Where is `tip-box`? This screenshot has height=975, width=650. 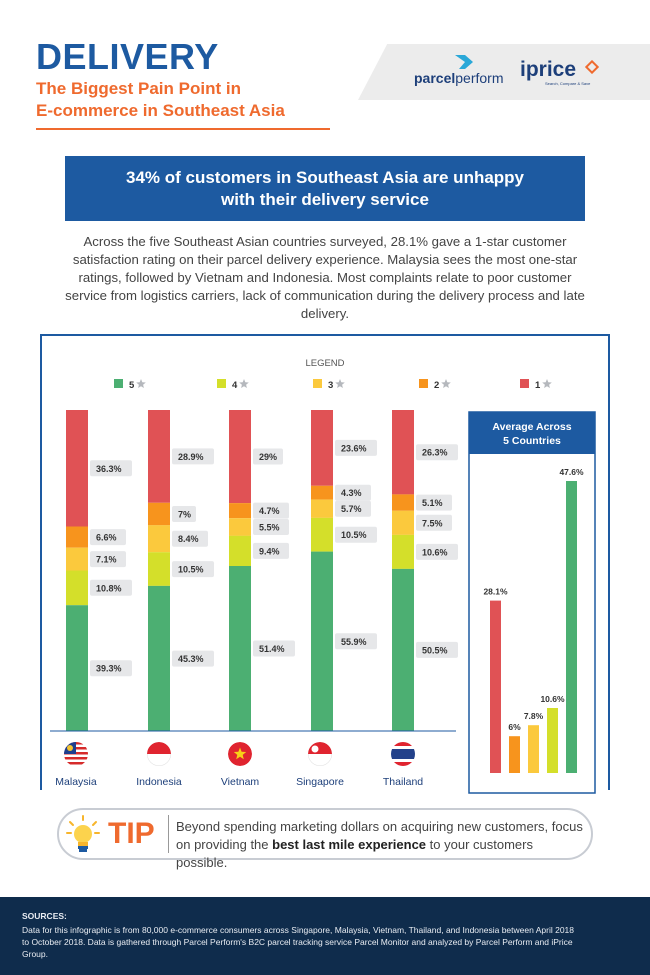
tip-box is located at coordinates (325, 834).